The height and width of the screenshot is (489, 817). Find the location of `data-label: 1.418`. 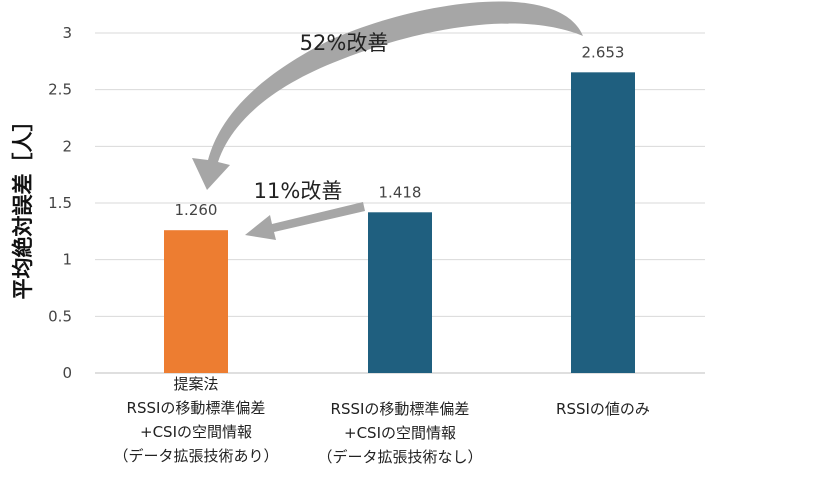

data-label: 1.418 is located at coordinates (400, 192).